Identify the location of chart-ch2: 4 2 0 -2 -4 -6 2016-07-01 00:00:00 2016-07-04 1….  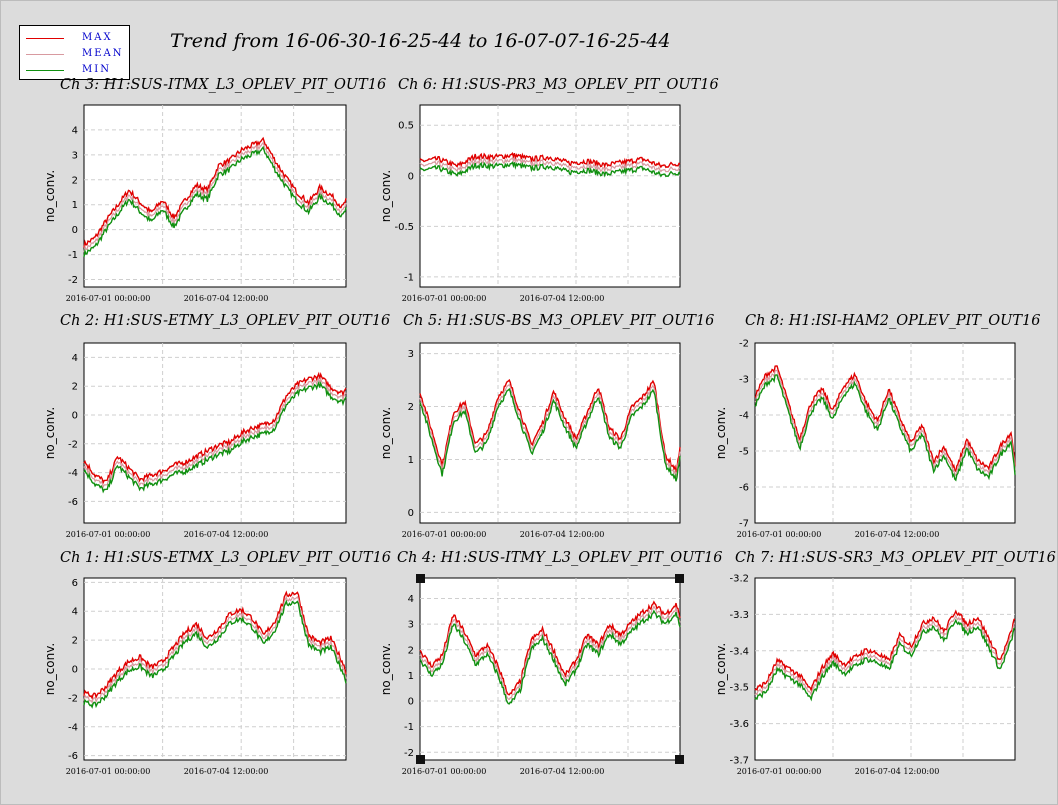
(216, 426).